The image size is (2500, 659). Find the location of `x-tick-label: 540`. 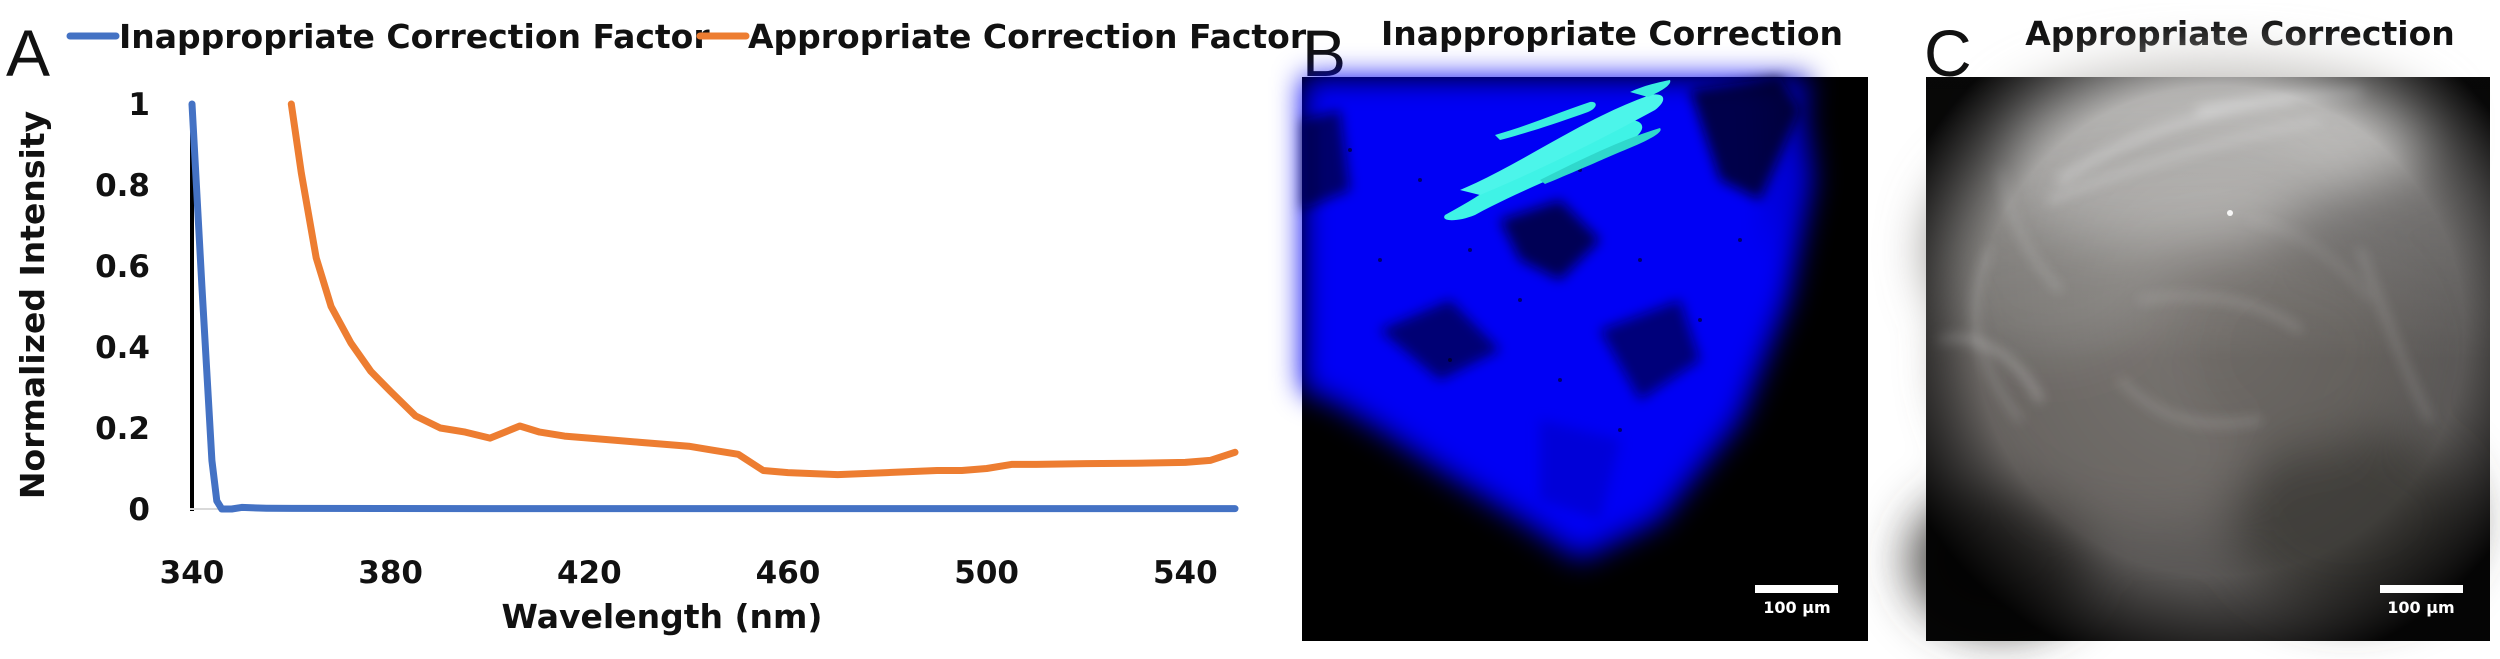

x-tick-label: 540 is located at coordinates (1185, 573).